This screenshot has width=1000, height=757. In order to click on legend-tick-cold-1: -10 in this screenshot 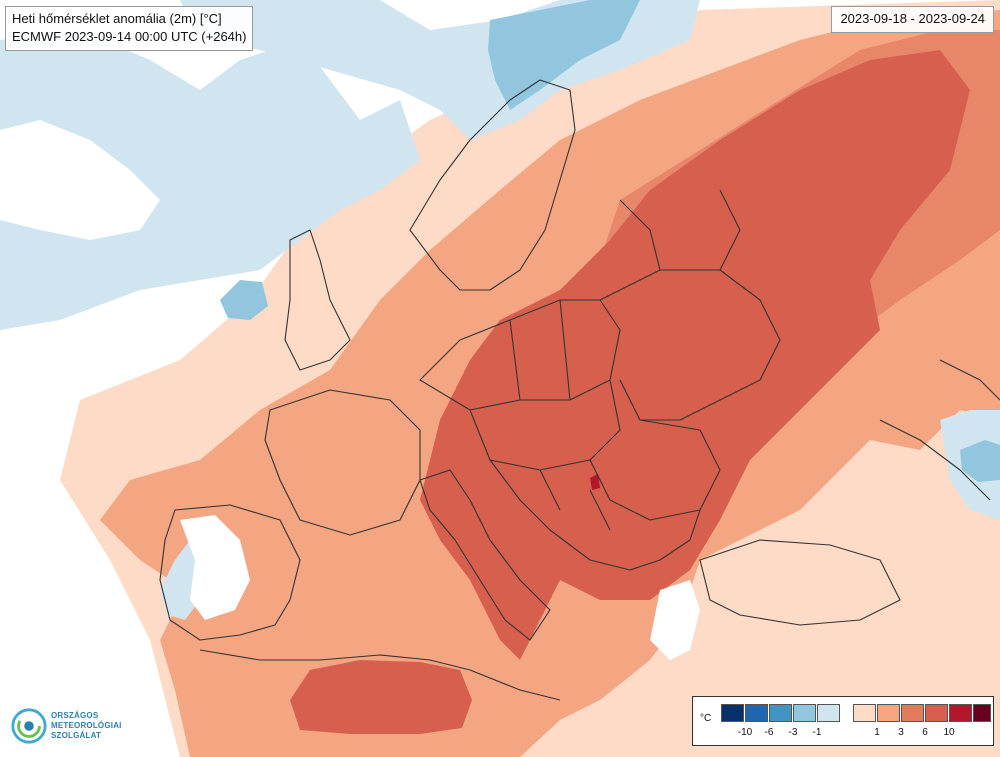, I will do `click(745, 732)`.